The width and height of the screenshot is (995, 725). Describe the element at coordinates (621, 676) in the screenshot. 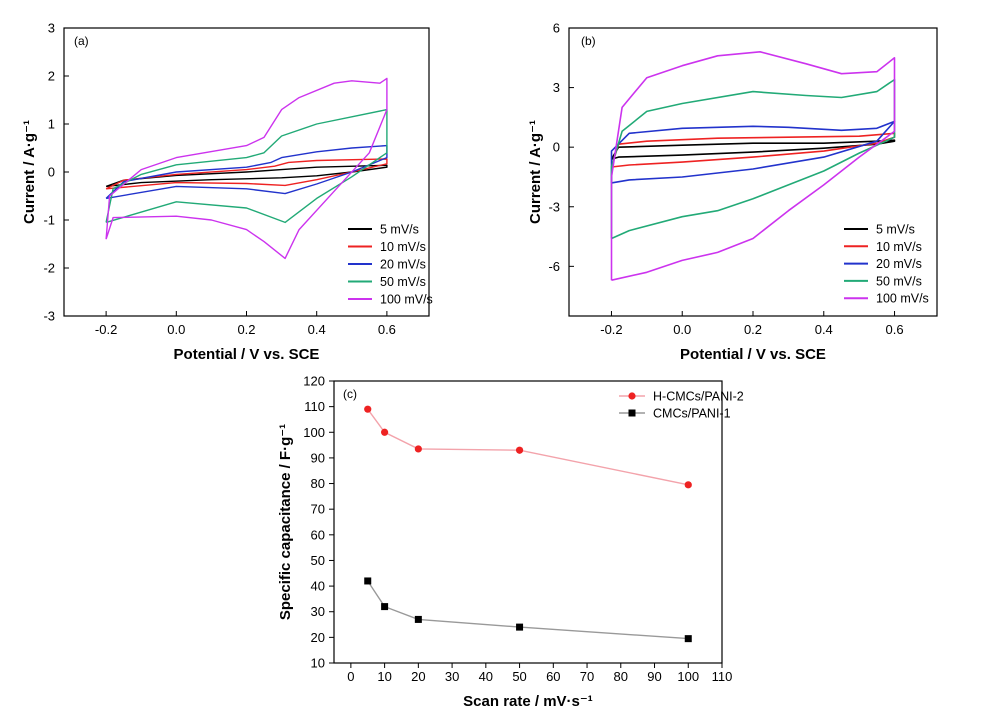

I see `x-tick-label: 80` at that location.